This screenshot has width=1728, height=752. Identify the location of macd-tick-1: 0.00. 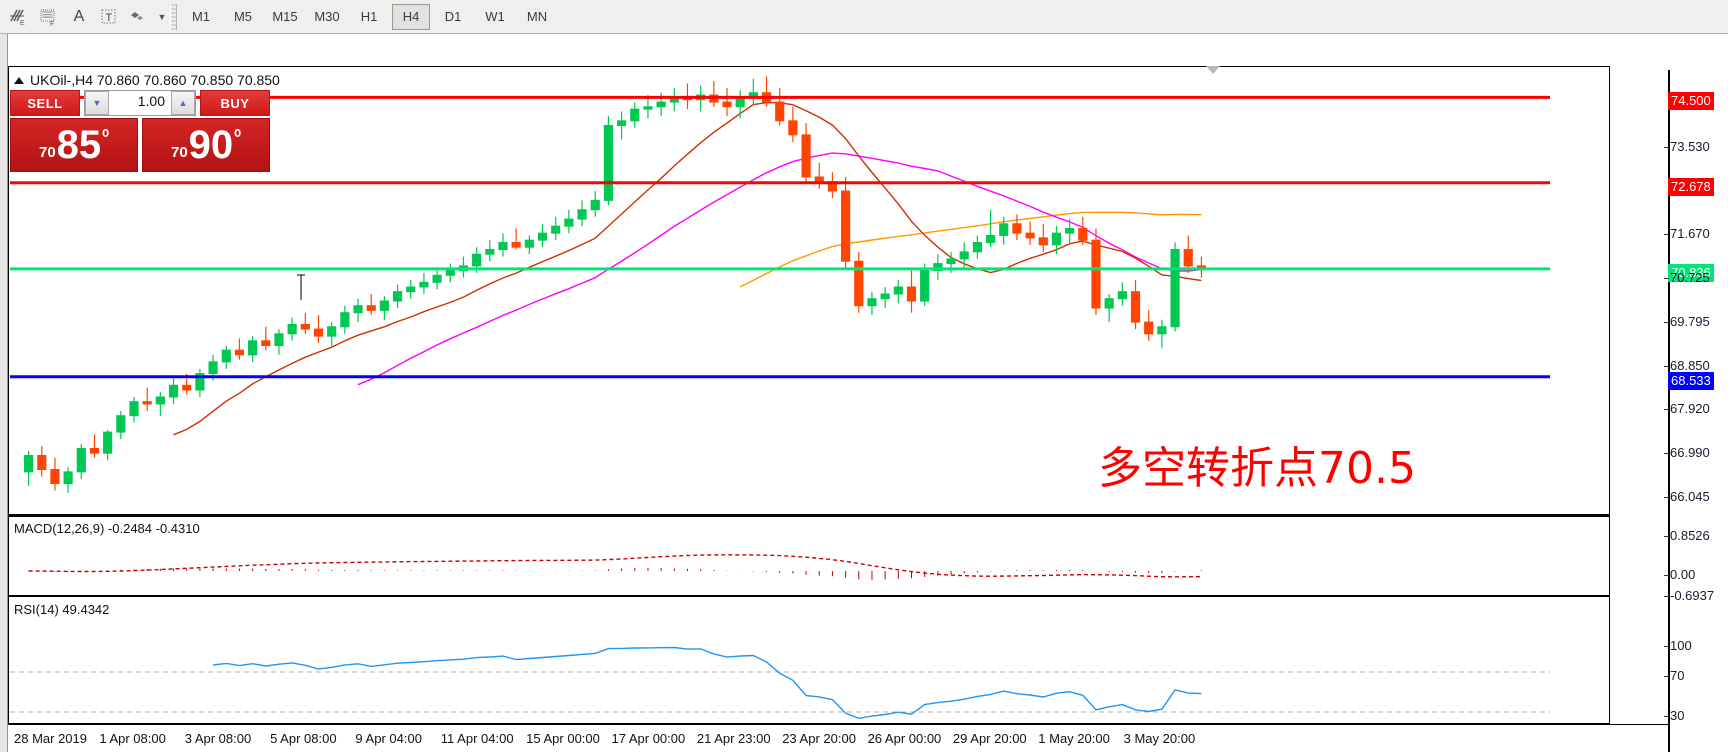
(1679, 574).